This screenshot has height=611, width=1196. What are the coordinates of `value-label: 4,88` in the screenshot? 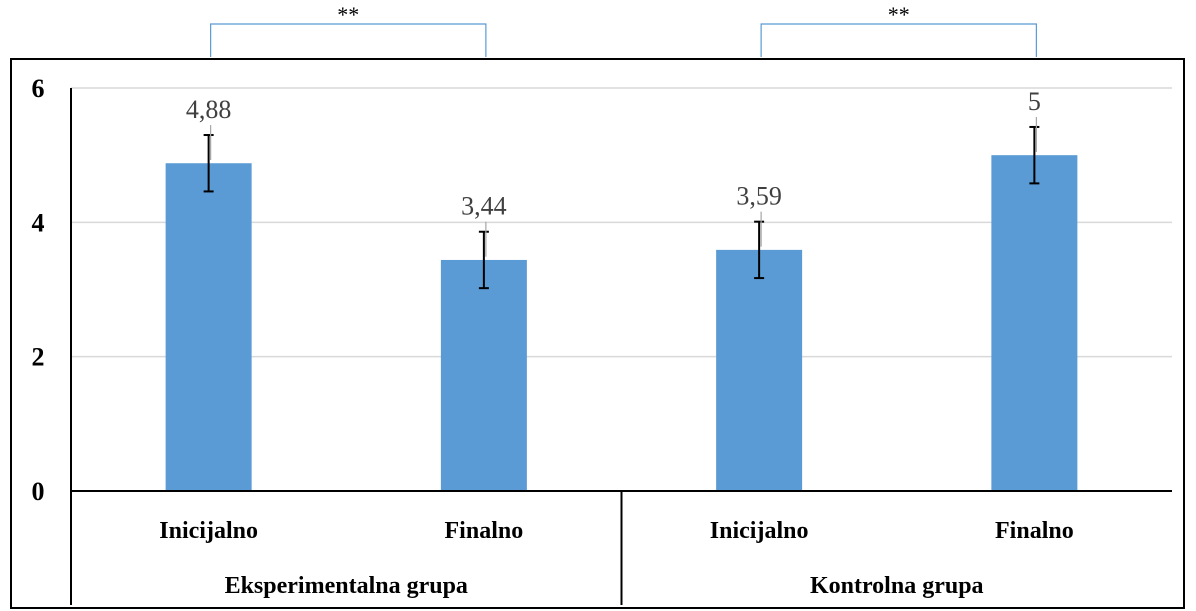 It's located at (209, 109).